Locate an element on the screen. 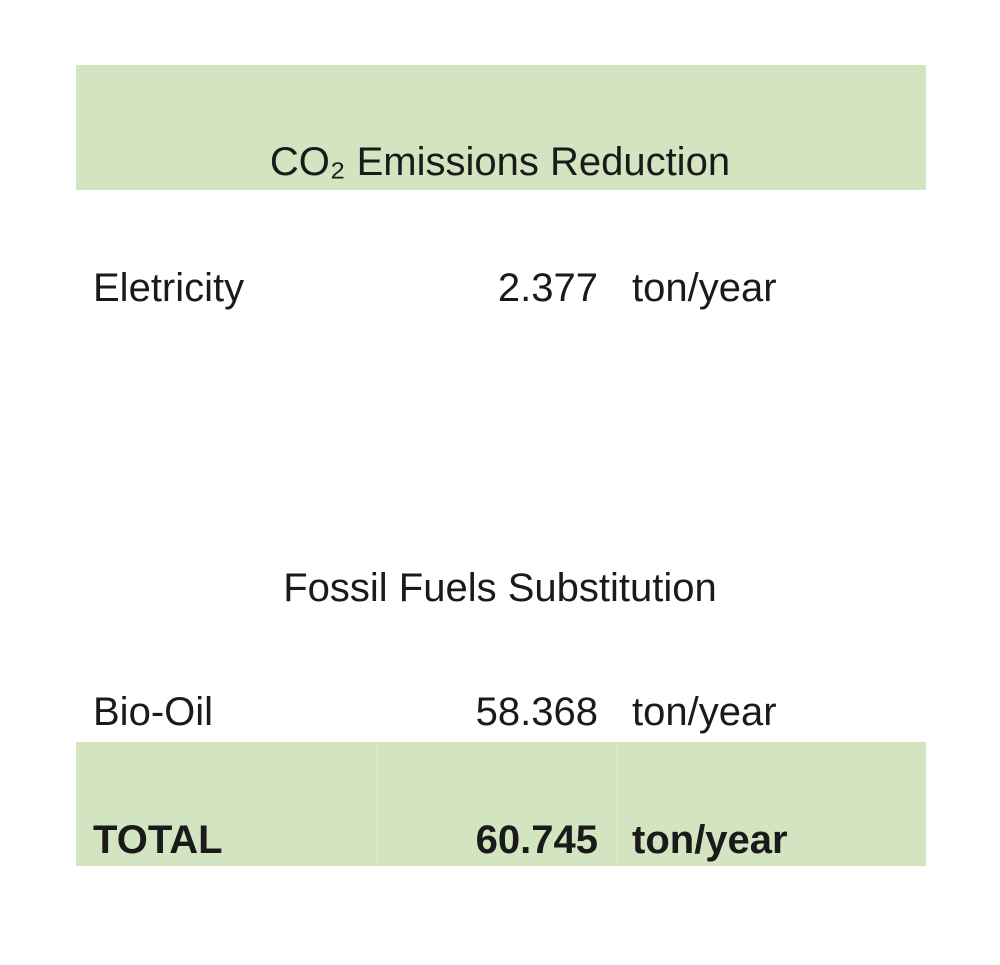 The height and width of the screenshot is (965, 1000). title: CO₂ Emissions Reduction is located at coordinates (500, 162).